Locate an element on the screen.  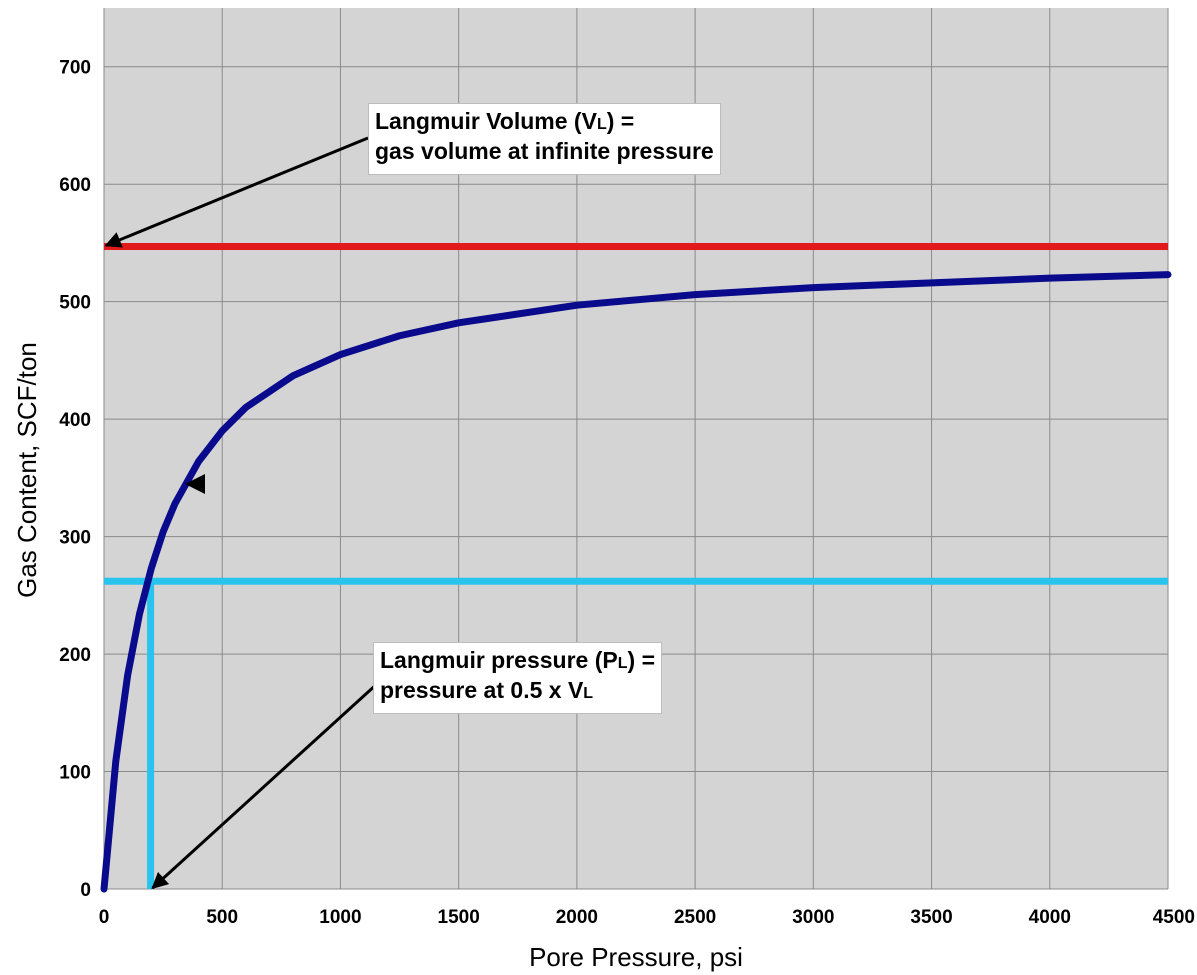
x-tick-label: 4500 is located at coordinates (1174, 917).